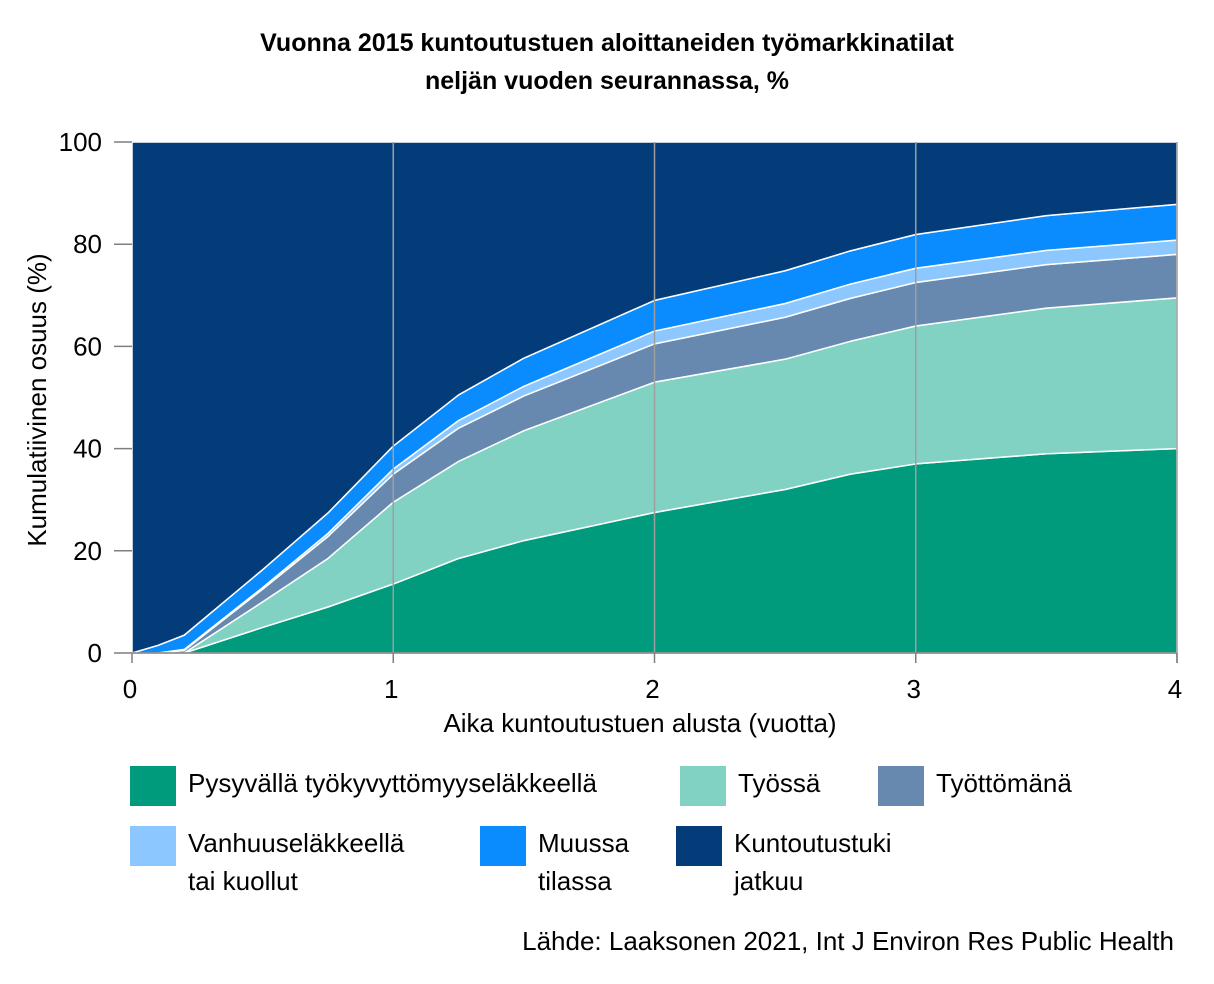  I want to click on legend-label-muussa: Muussa tilassa, so click(584, 862).